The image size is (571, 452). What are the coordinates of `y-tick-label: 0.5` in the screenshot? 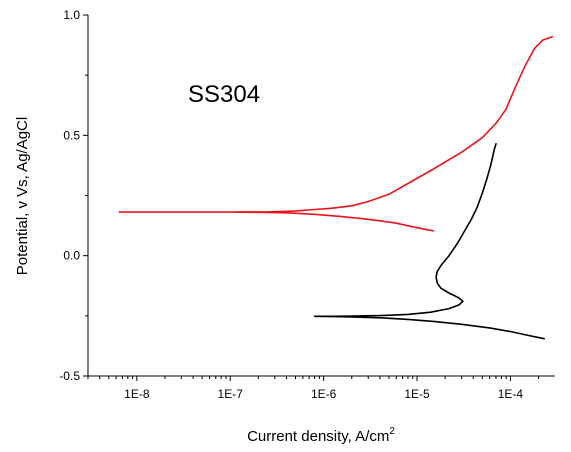 It's located at (71, 135).